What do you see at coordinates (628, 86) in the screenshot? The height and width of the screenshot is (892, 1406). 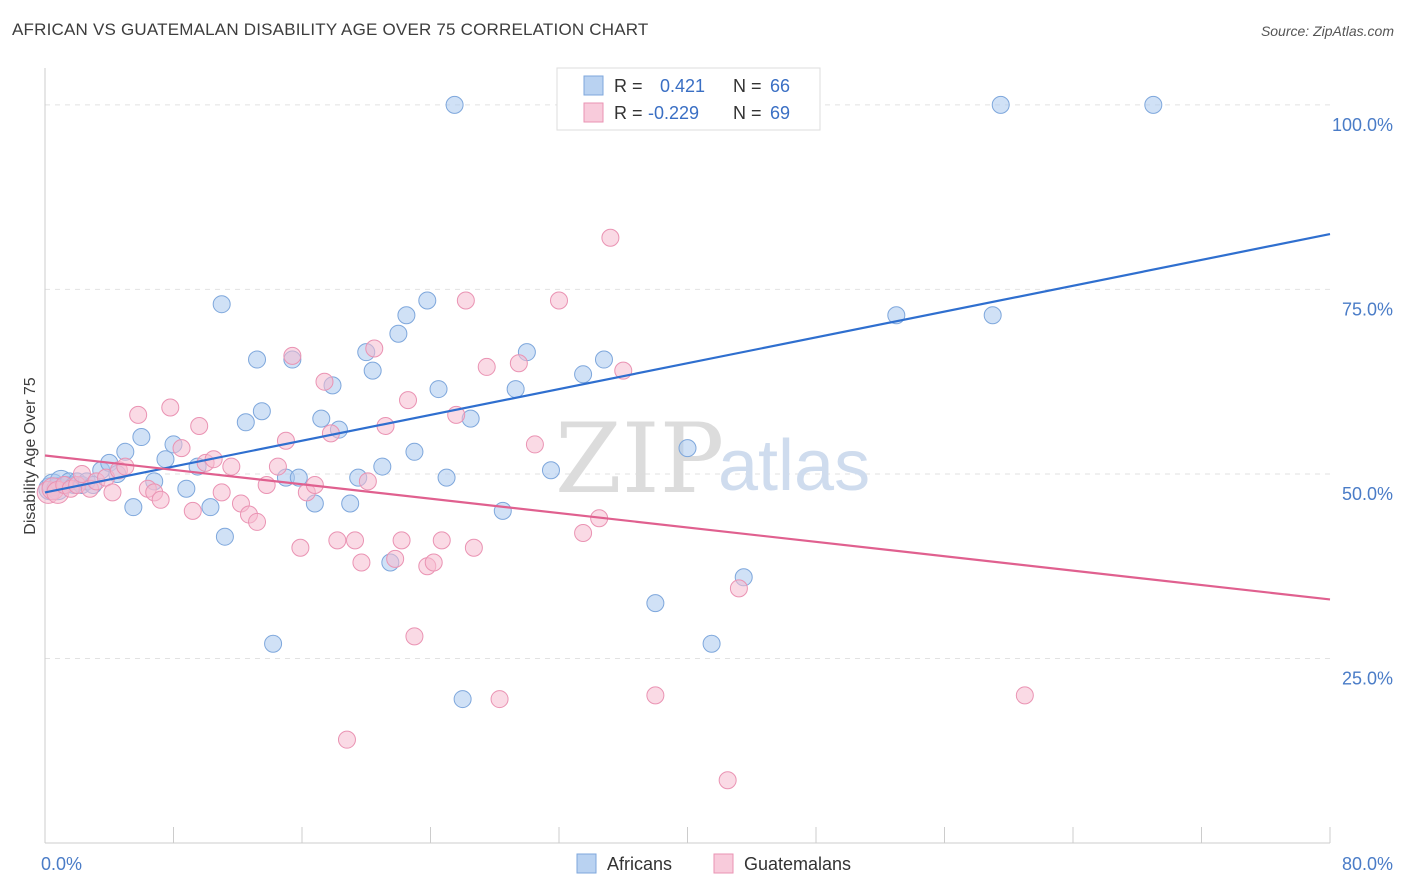 I see `legend-r-label-1: R =` at bounding box center [628, 86].